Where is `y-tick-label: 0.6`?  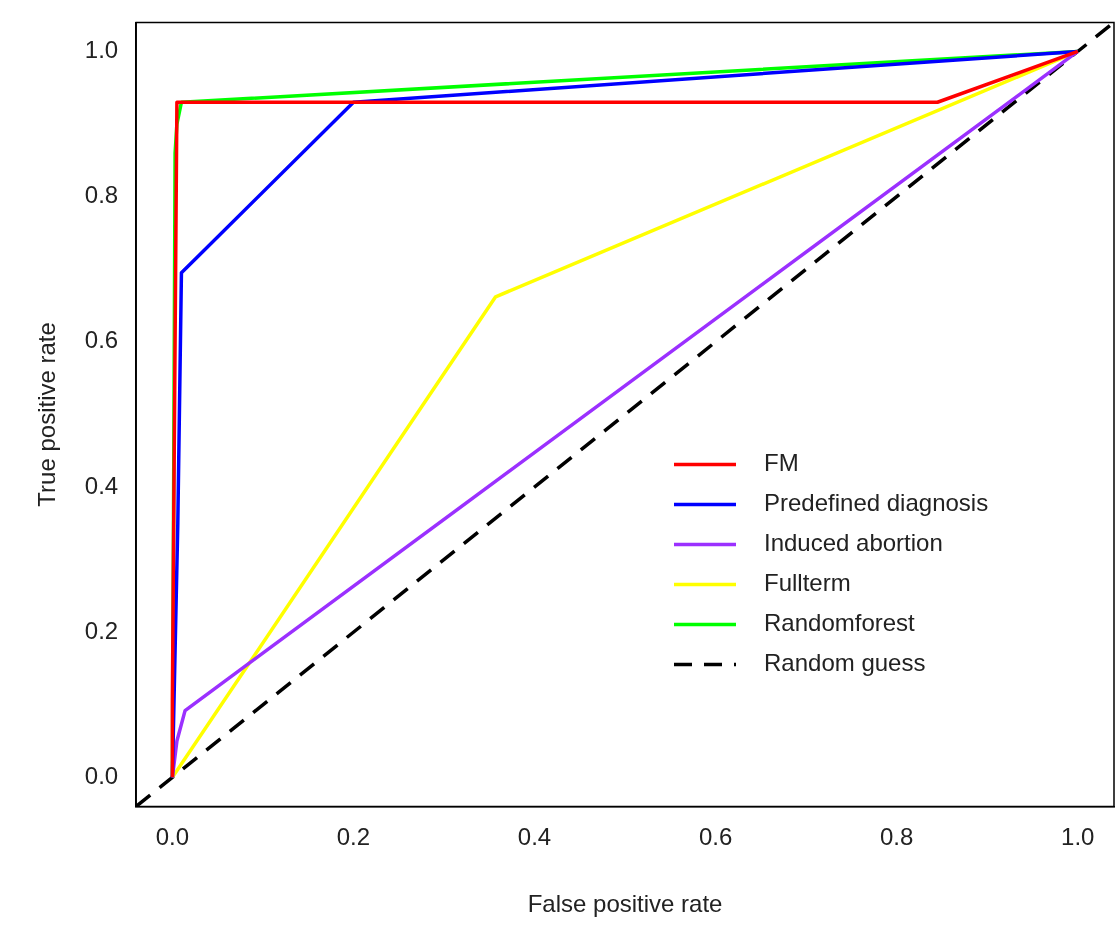
y-tick-label: 0.6 is located at coordinates (101, 340).